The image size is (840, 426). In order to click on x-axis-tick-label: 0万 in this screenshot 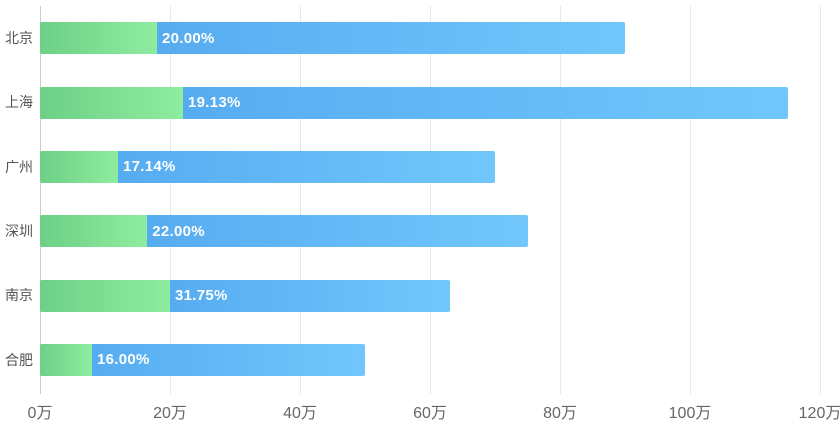, I will do `click(40, 413)`.